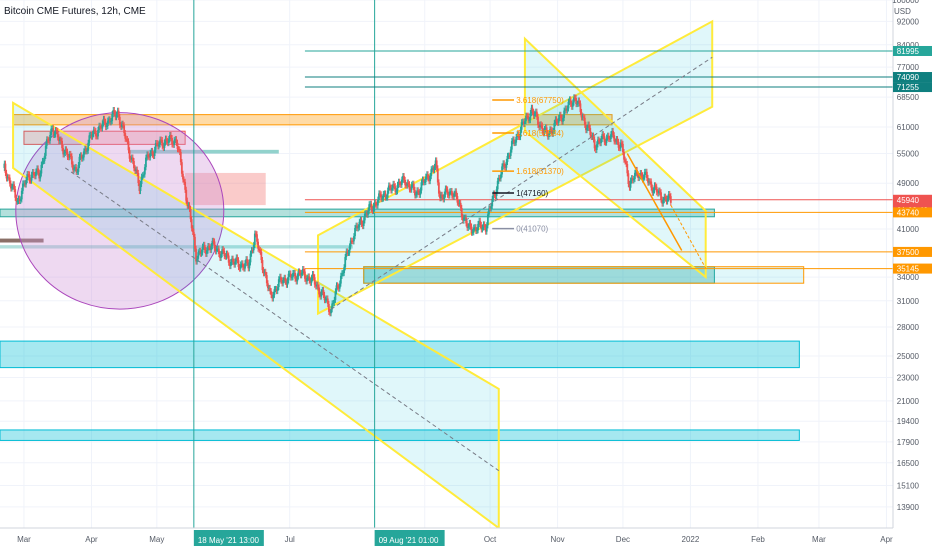 The height and width of the screenshot is (550, 932). I want to click on x-tick-label: Nov, so click(557, 539).